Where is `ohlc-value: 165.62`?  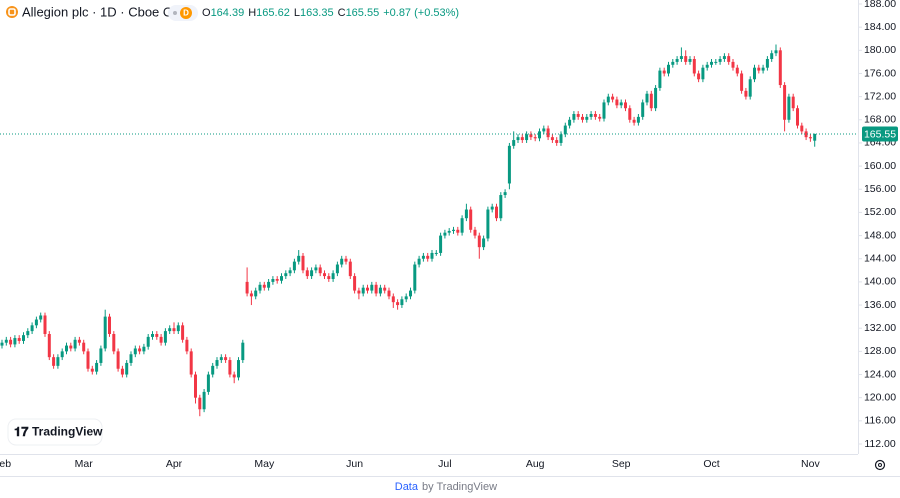
ohlc-value: 165.62 is located at coordinates (273, 13).